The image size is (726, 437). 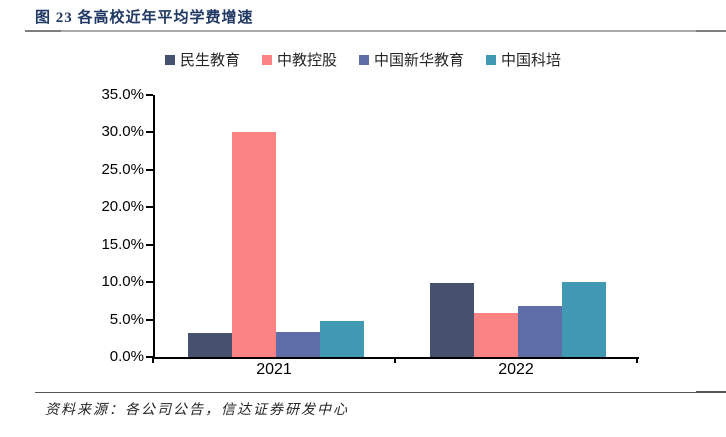 What do you see at coordinates (126, 356) in the screenshot?
I see `y-axis-tick-label: 0.0%` at bounding box center [126, 356].